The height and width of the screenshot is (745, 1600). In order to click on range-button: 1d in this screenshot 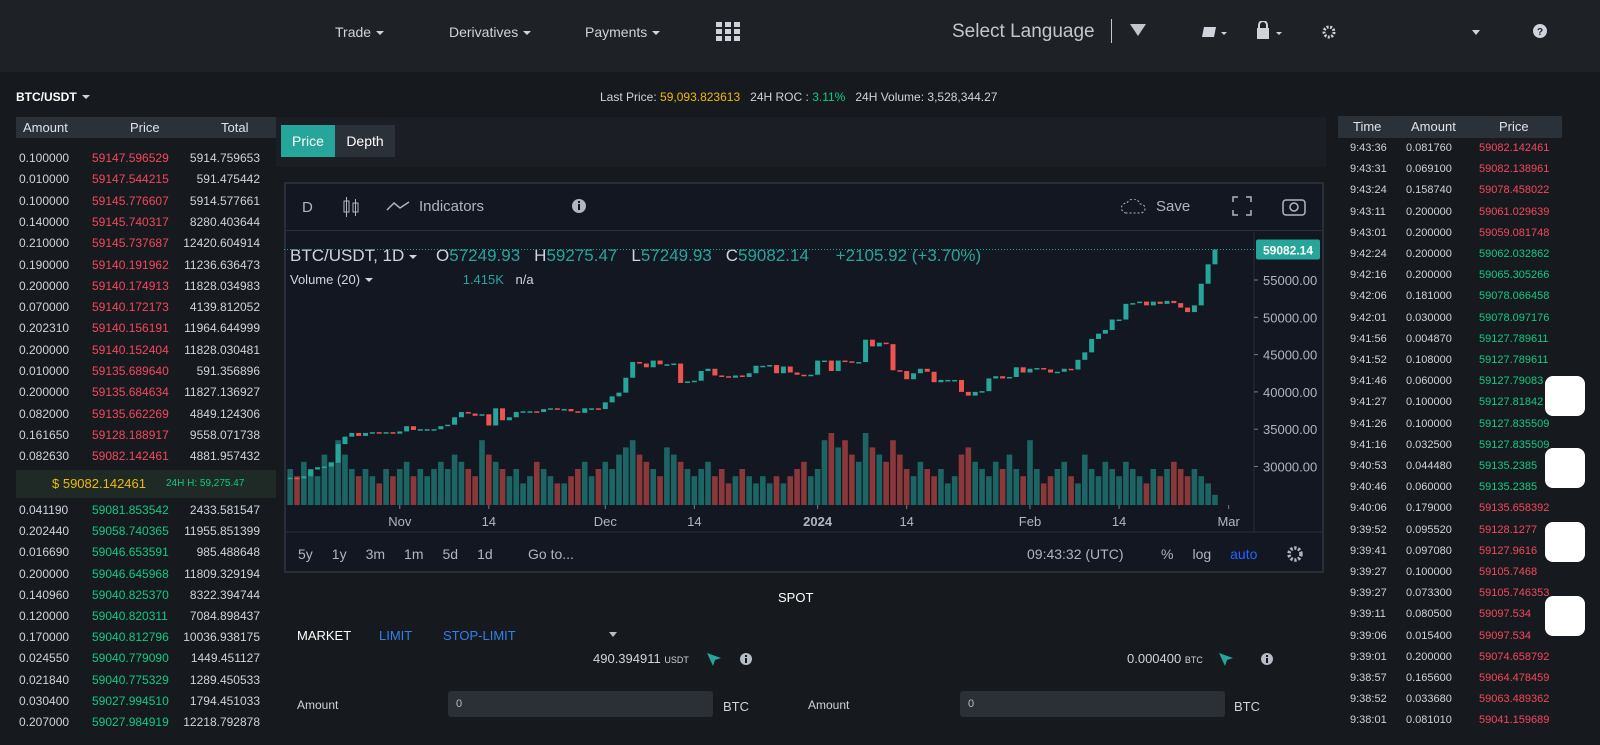, I will do `click(485, 554)`.